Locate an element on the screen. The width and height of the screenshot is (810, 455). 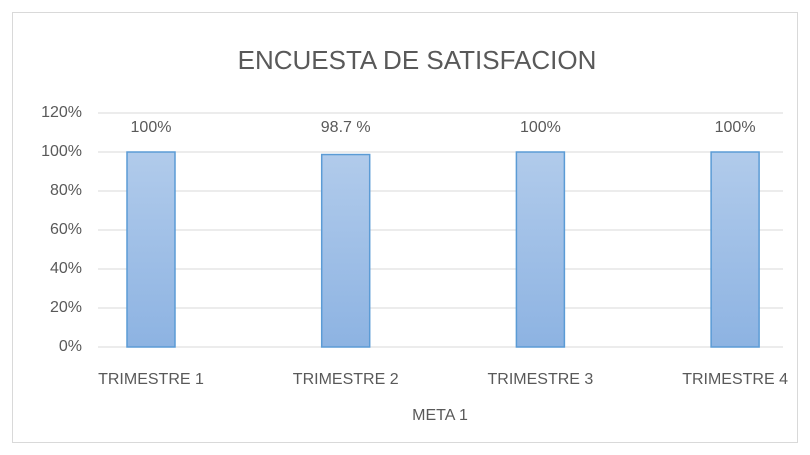
y-tick-label: 40% is located at coordinates (66, 268).